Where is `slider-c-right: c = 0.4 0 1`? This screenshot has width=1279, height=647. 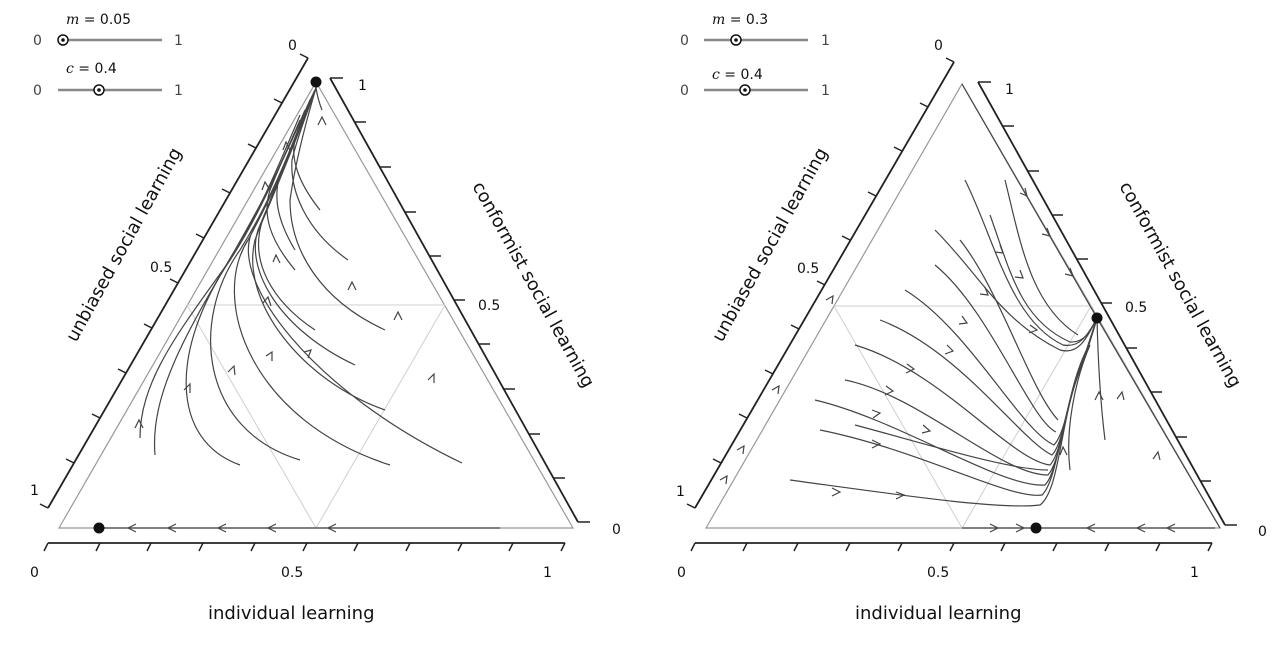
slider-c-right: c = 0.4 0 1 is located at coordinates (755, 83).